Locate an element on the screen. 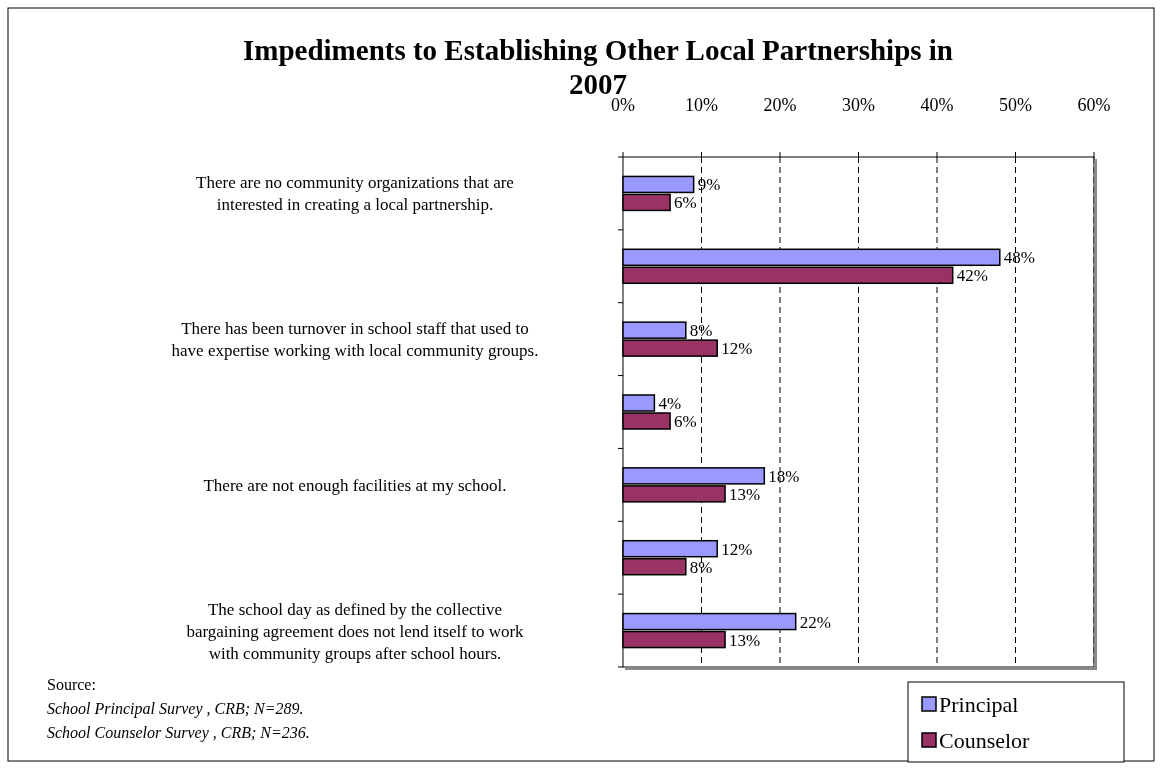  x-tick-label: 20% is located at coordinates (780, 105).